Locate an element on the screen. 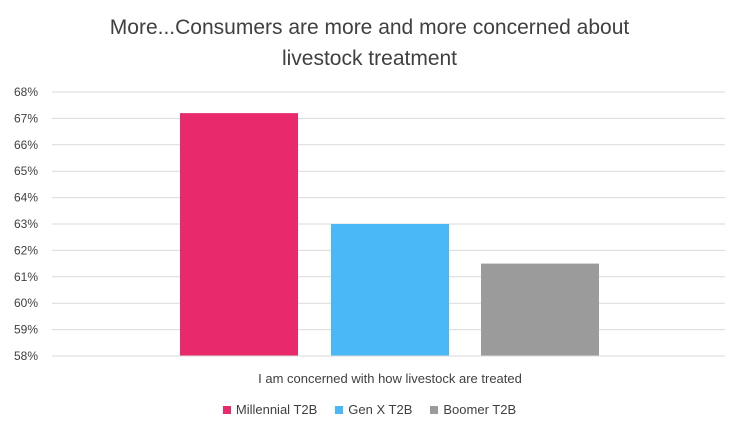 This screenshot has width=739, height=435. y-tick-label: 66% is located at coordinates (26, 145).